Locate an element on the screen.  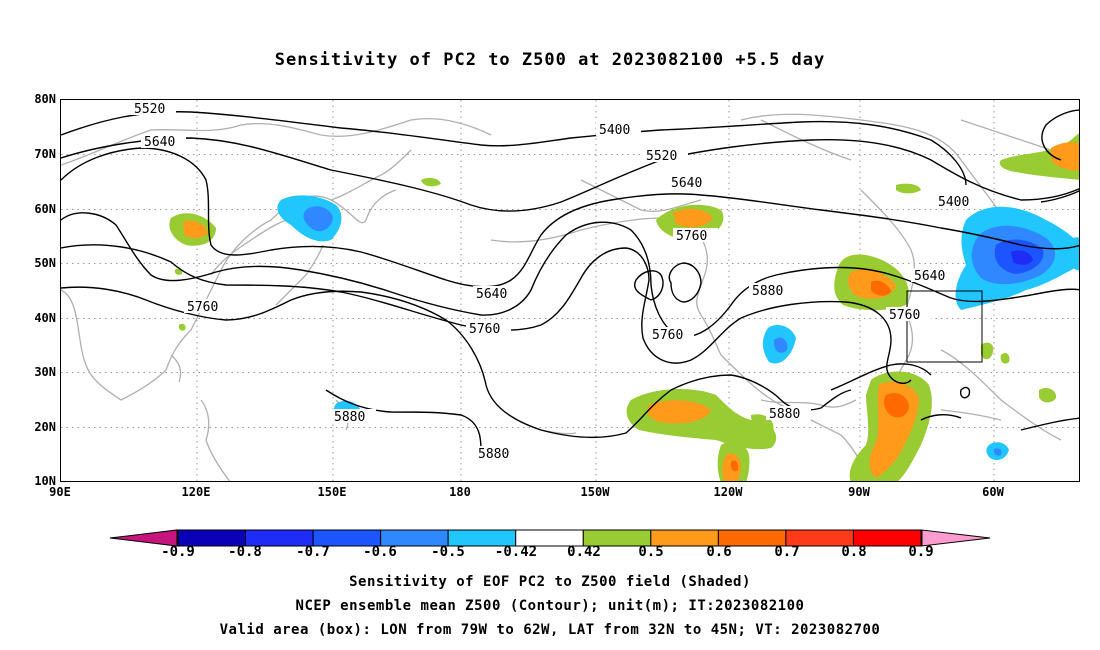
colorbar-tick-label: -0.5 is located at coordinates (448, 552).